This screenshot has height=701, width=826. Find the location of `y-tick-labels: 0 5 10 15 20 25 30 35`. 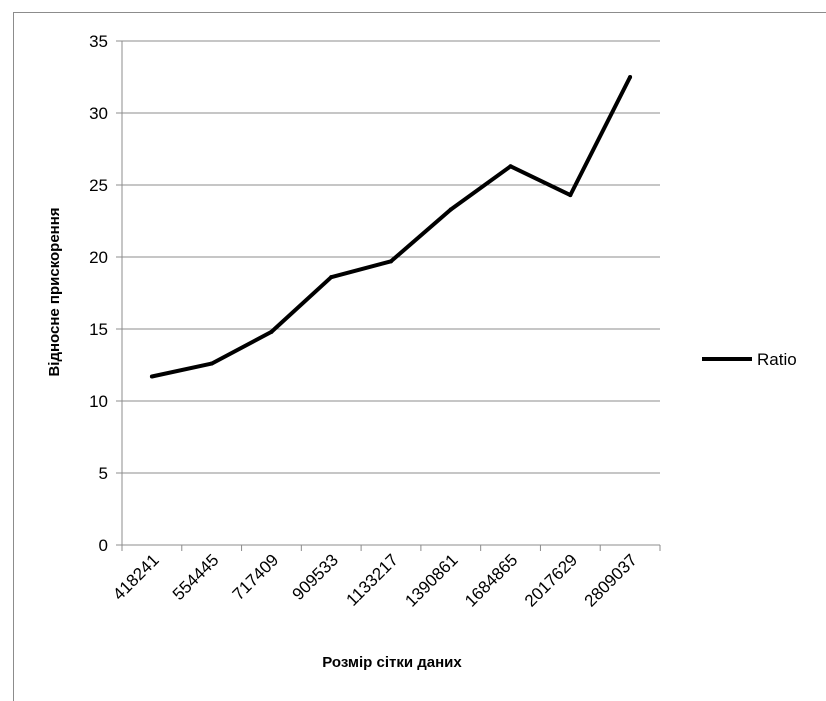

y-tick-labels: 0 5 10 15 20 25 30 35 is located at coordinates (98, 293).